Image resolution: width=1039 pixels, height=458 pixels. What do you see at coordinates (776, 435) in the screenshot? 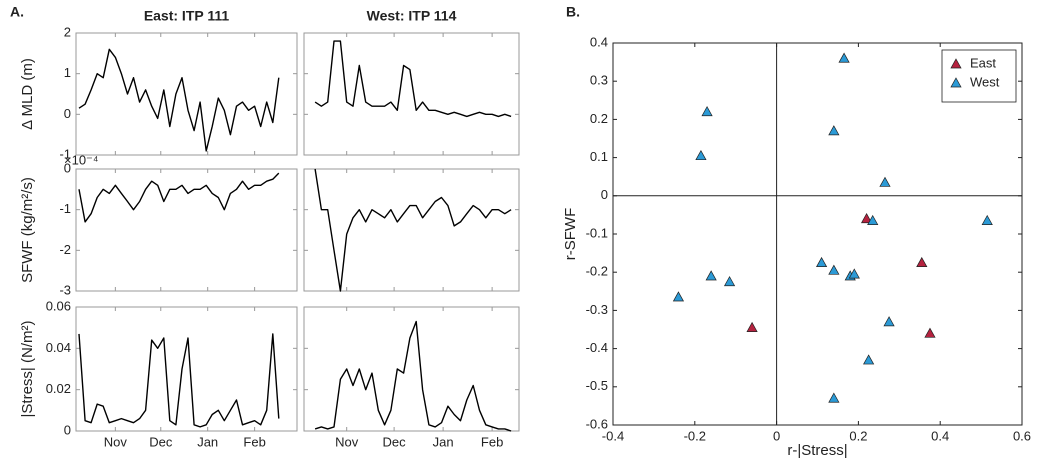
I see `x-tick-label: 0` at bounding box center [776, 435].